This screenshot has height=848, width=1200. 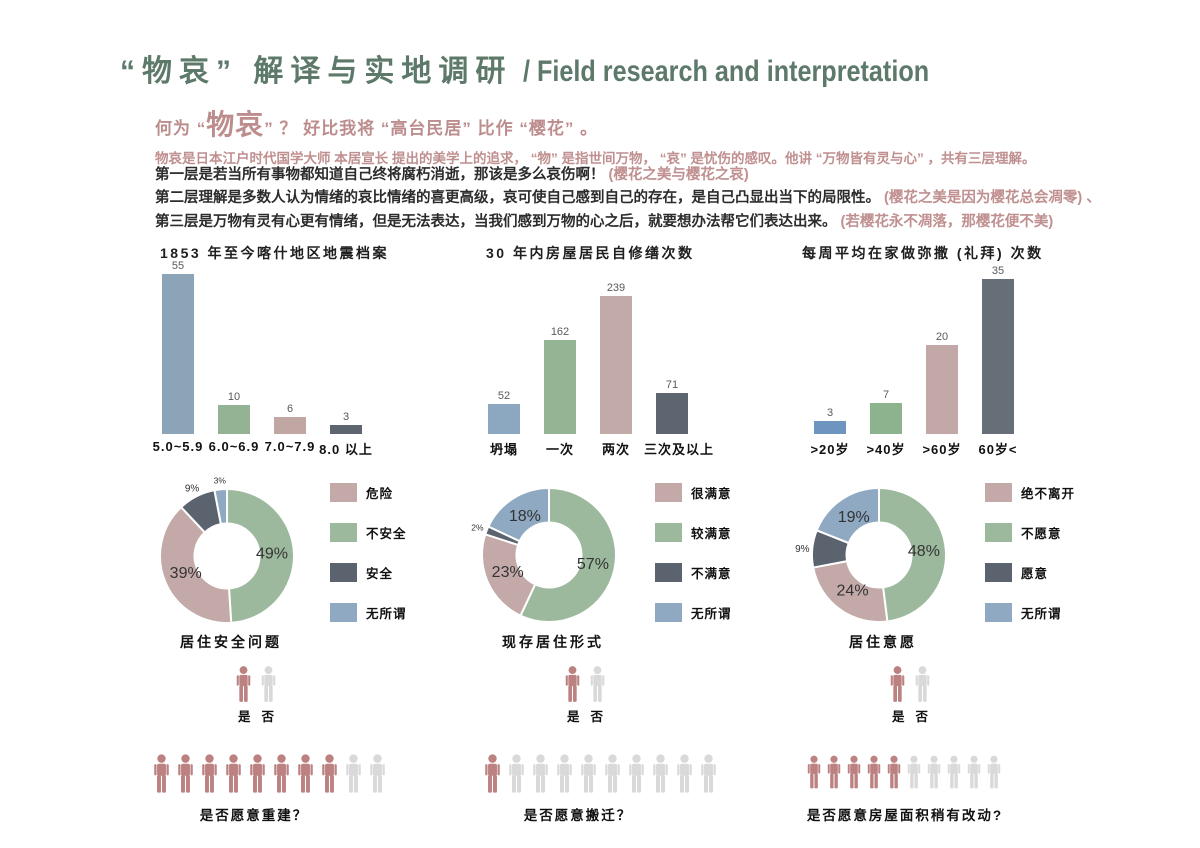 I want to click on legend-item: 危险, so click(x=368, y=492).